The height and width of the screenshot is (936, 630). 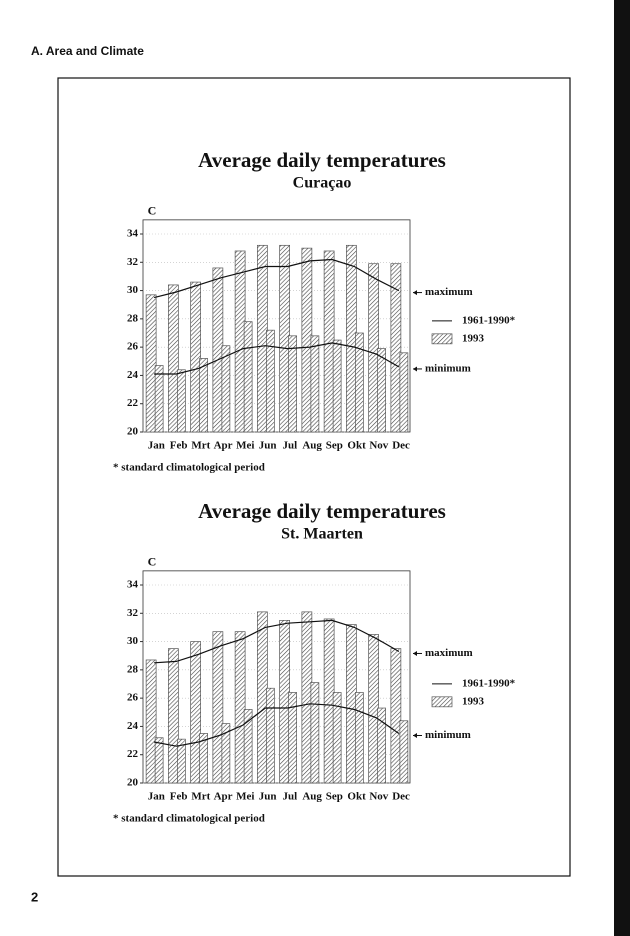 I want to click on x-tick-label: Feb, so click(x=179, y=797).